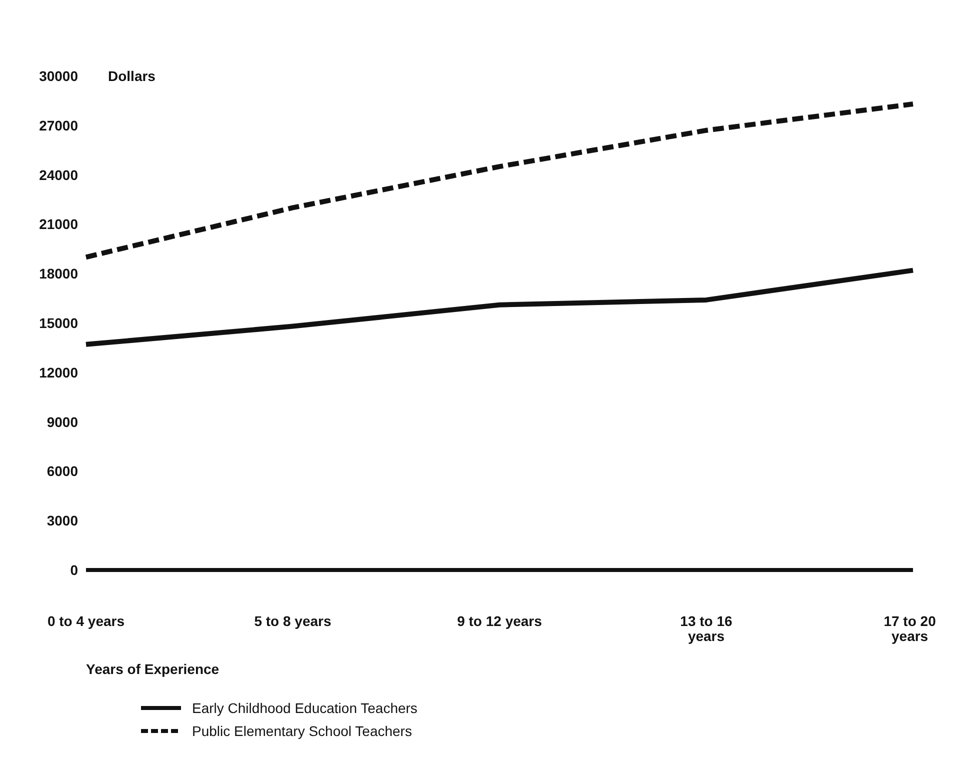 The height and width of the screenshot is (763, 953). I want to click on y-tick-label: 0, so click(74, 570).